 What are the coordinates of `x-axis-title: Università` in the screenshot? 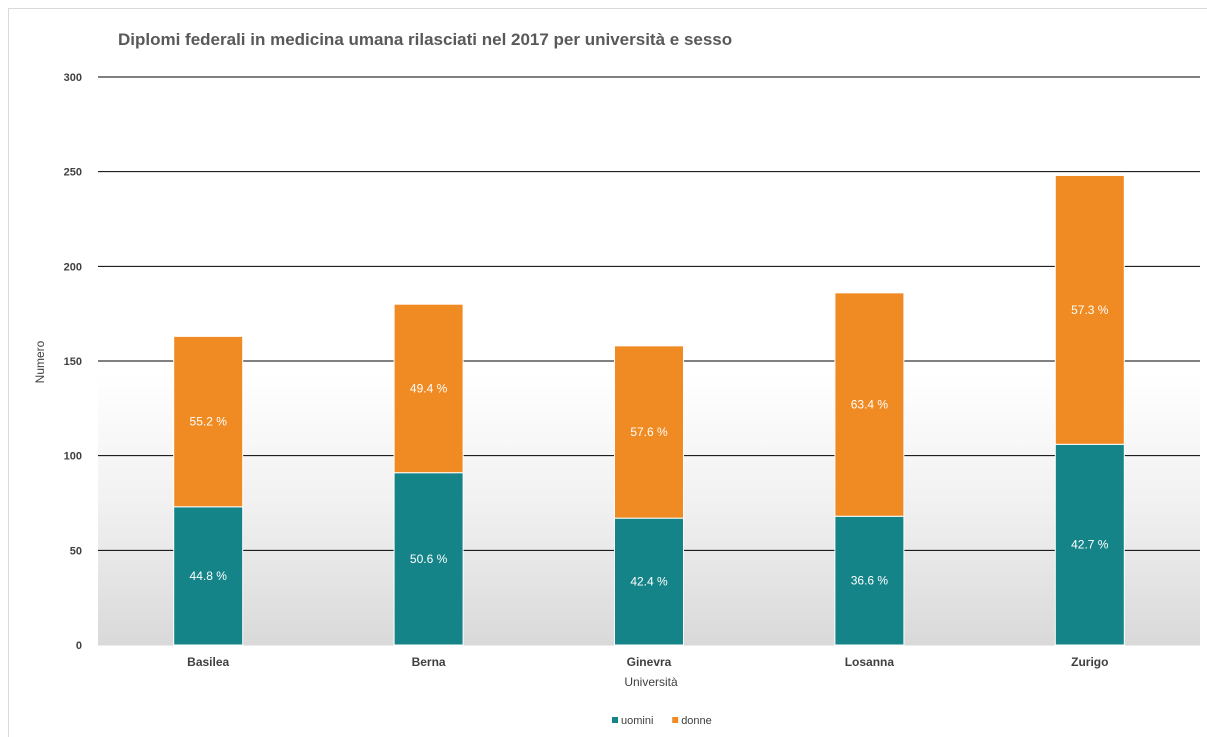 It's located at (651, 682).